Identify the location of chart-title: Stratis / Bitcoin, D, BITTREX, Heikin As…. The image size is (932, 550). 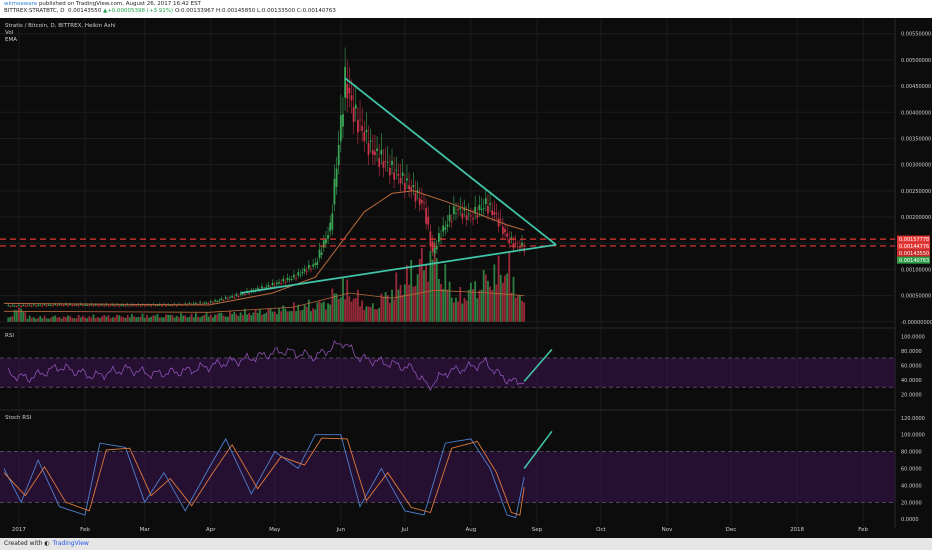
(60, 26).